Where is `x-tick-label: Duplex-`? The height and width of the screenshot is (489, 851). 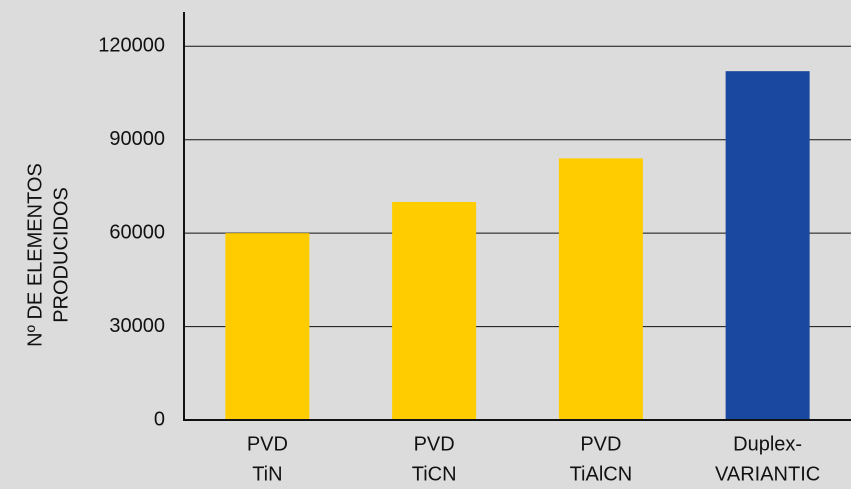 x-tick-label: Duplex- is located at coordinates (767, 444).